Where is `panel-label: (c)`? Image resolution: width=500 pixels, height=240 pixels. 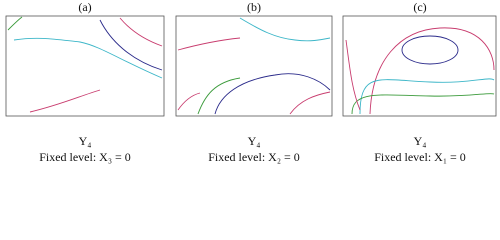
panel-label: (c) is located at coordinates (419, 7).